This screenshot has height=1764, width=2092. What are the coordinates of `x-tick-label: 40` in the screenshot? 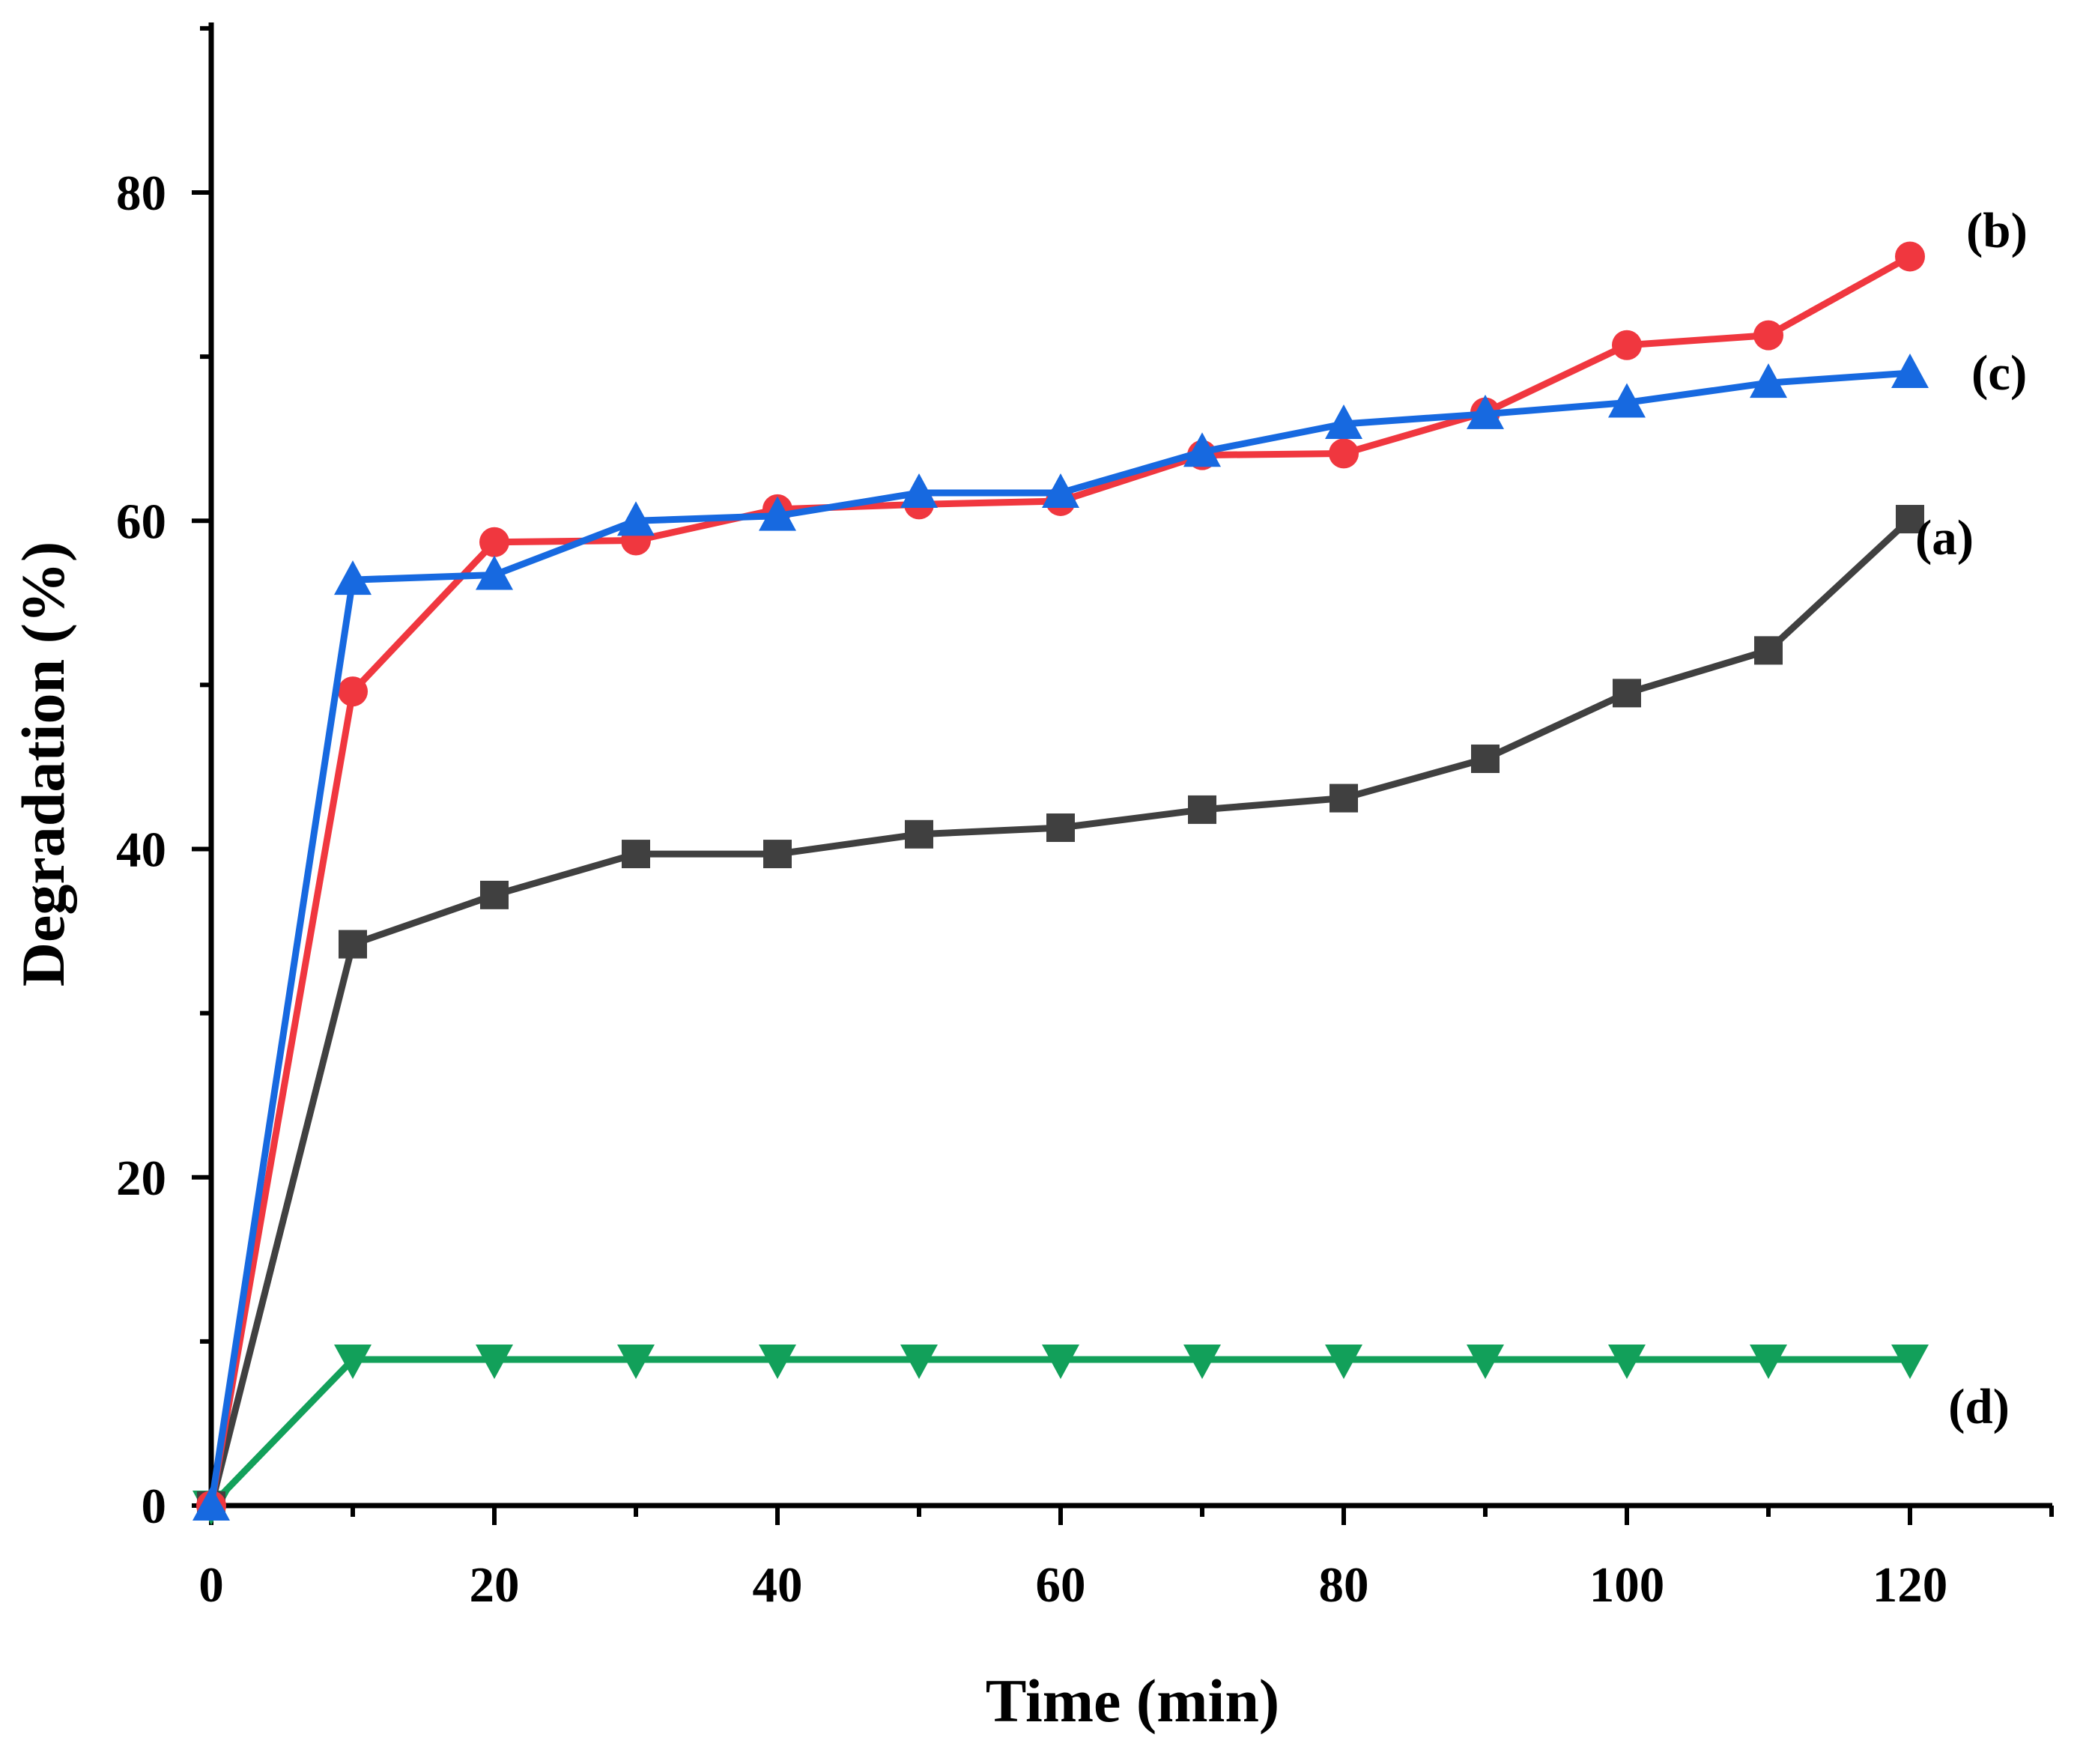 It's located at (778, 1585).